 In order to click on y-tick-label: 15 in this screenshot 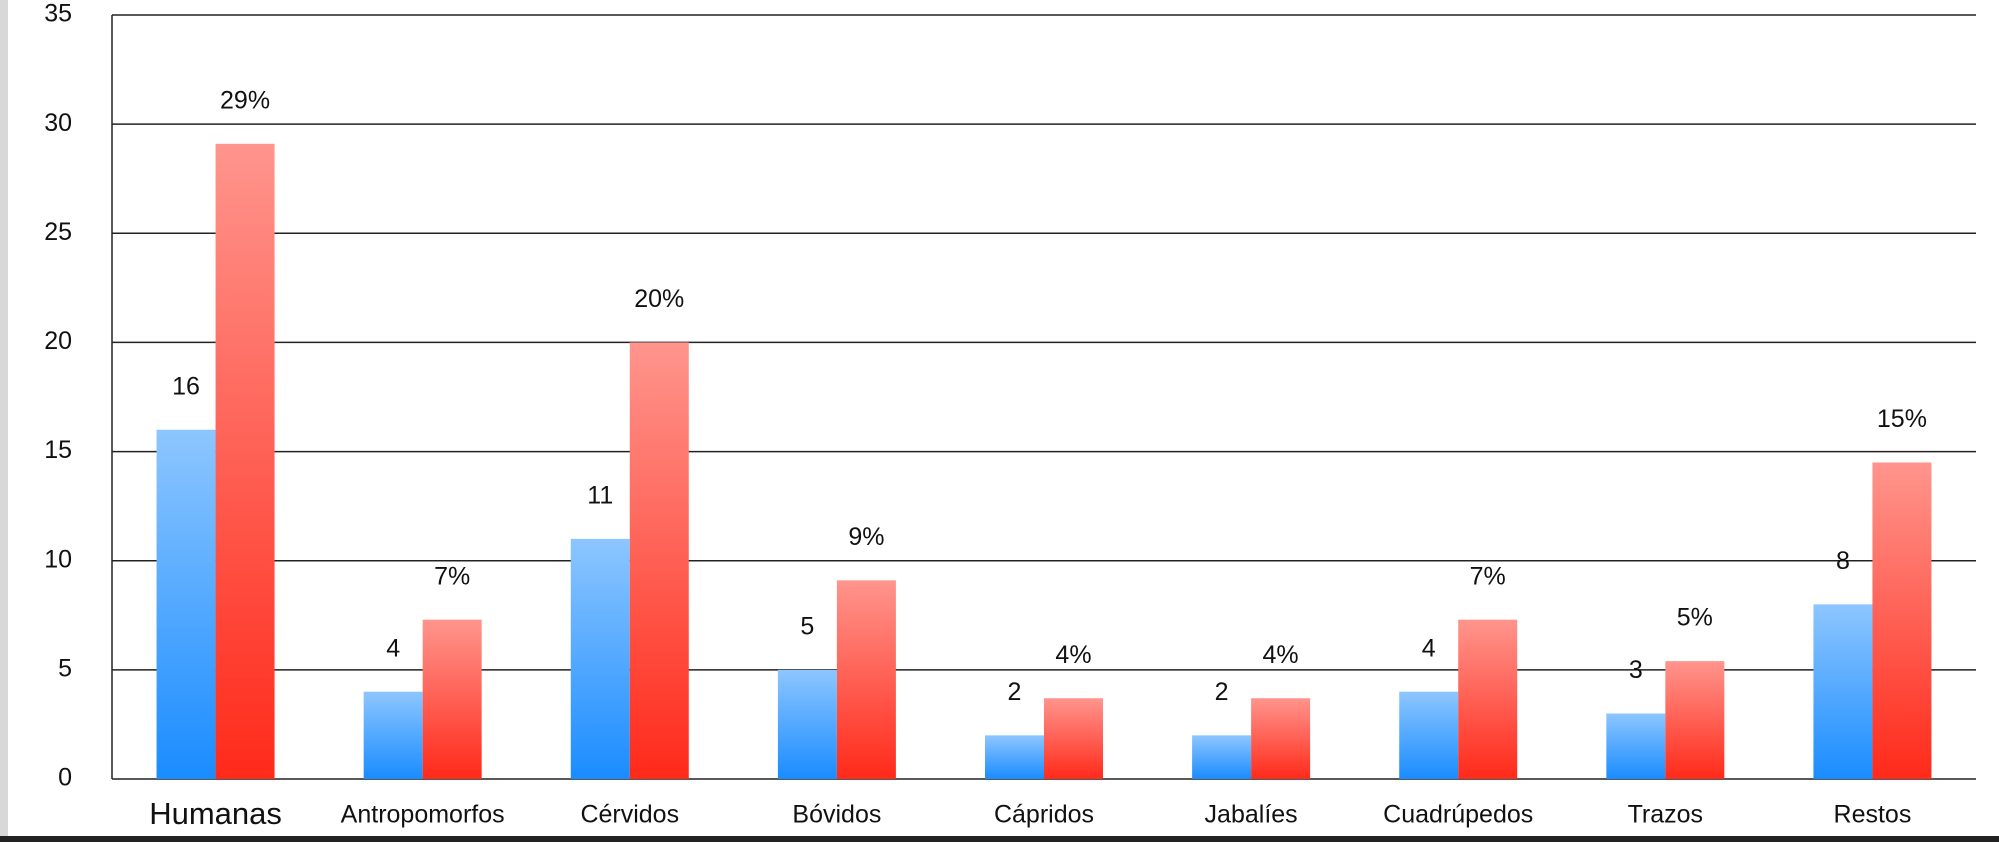, I will do `click(58, 450)`.